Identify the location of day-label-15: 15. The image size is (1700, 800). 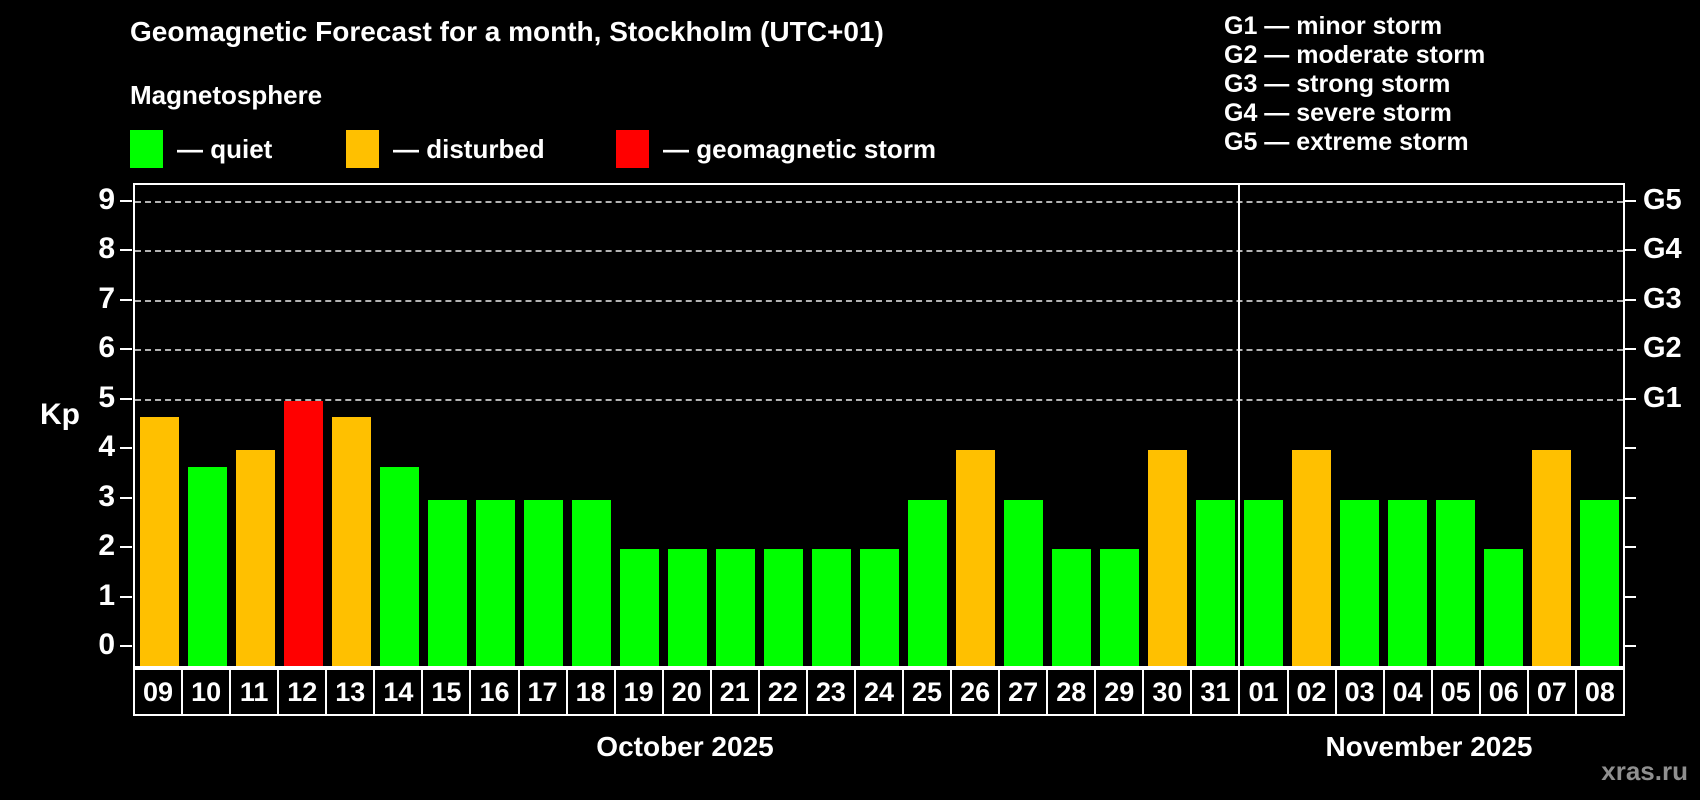
(447, 692).